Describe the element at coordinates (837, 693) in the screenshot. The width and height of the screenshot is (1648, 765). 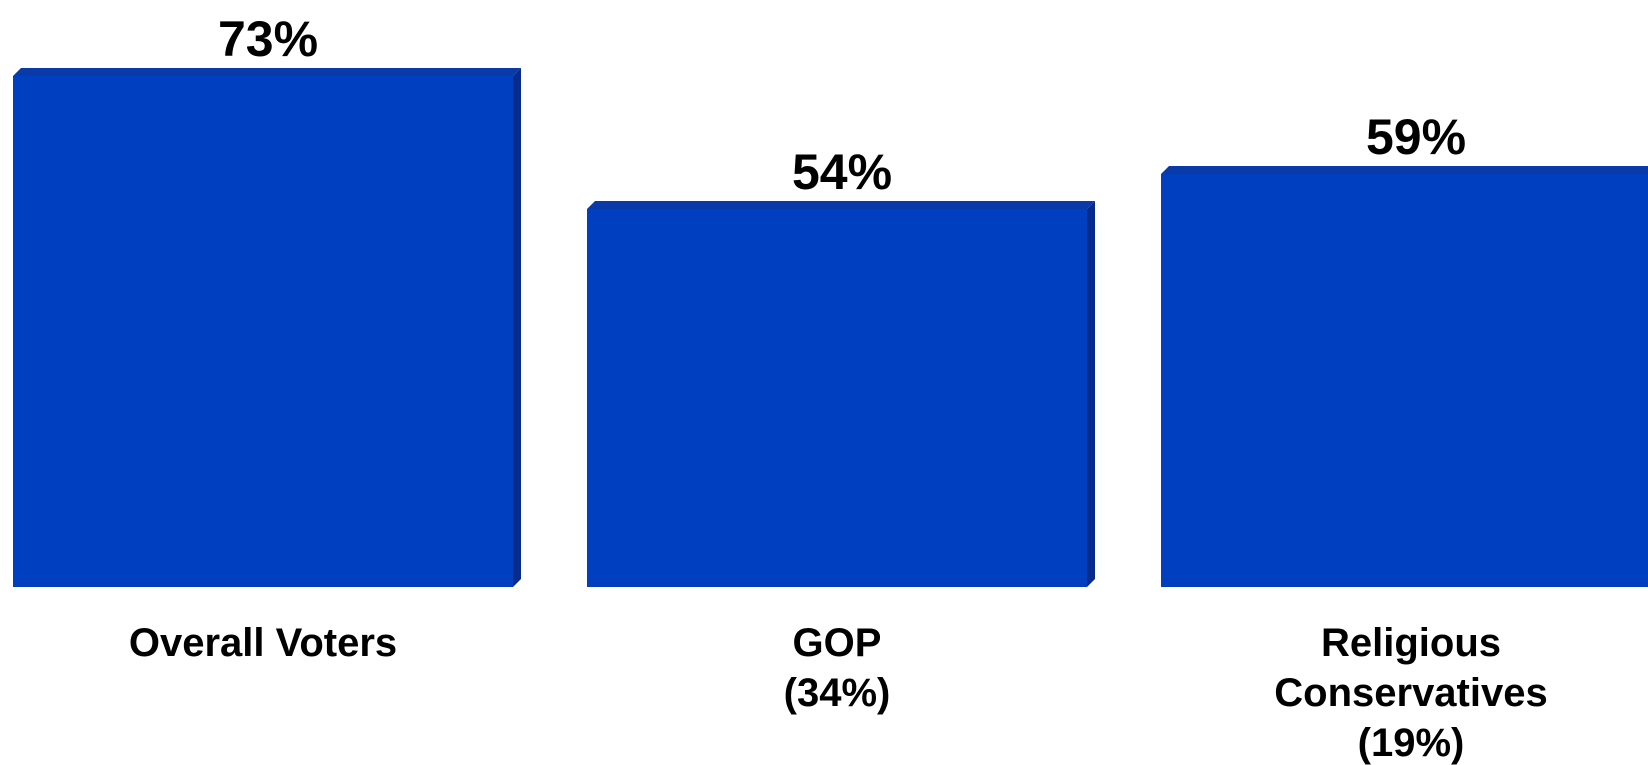
I see `category-label-line: (34%)` at that location.